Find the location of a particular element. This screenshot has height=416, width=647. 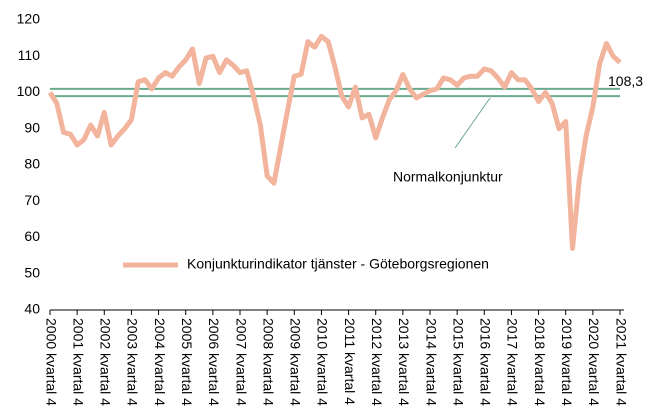

x-tick-label: 2005 kvartal 4 is located at coordinates (187, 362).